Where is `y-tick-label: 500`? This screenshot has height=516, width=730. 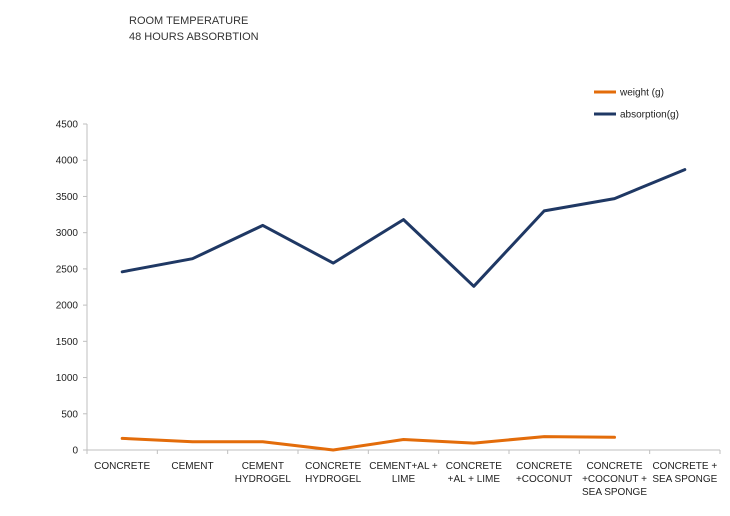
y-tick-label: 500 is located at coordinates (69, 414).